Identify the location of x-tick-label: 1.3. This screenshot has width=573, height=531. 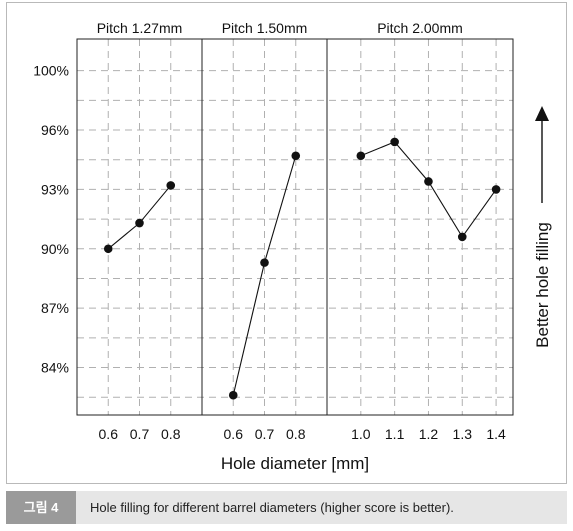
(463, 434).